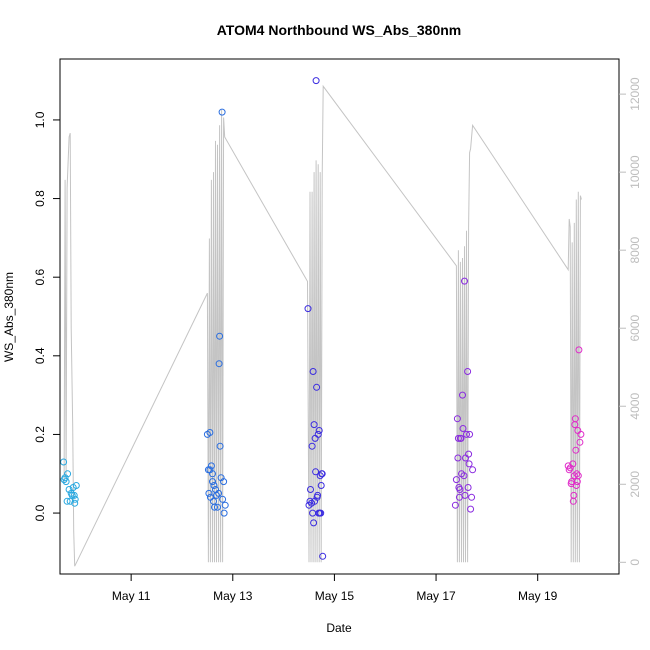  What do you see at coordinates (40, 355) in the screenshot?
I see `y-left-tick-label: 0.4` at bounding box center [40, 355].